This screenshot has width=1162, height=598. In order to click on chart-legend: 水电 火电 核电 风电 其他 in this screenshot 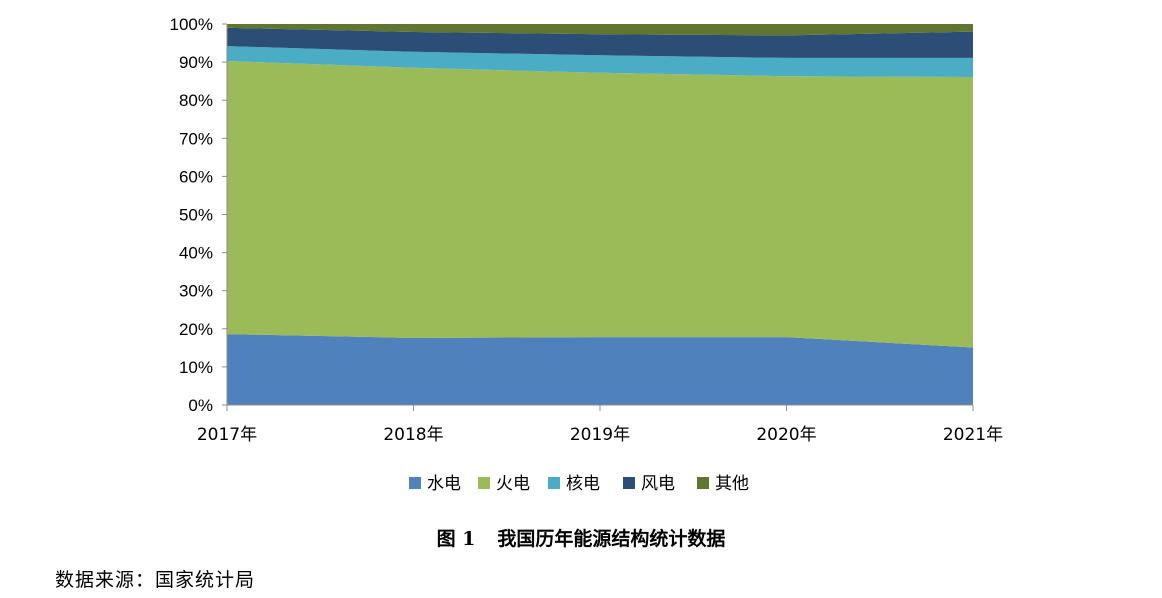, I will do `click(579, 484)`.